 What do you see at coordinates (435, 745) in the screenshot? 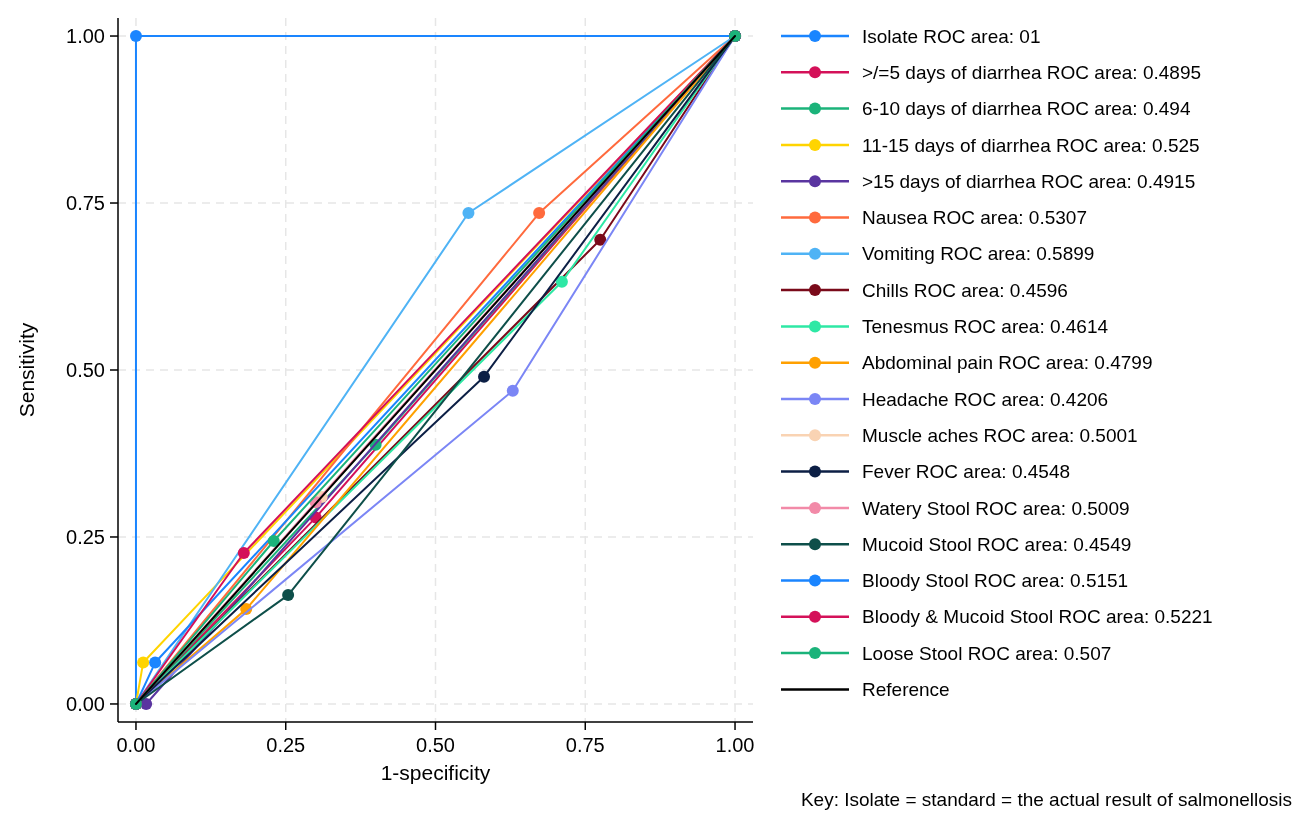
I see `x-tick-label: 0.50` at bounding box center [435, 745].